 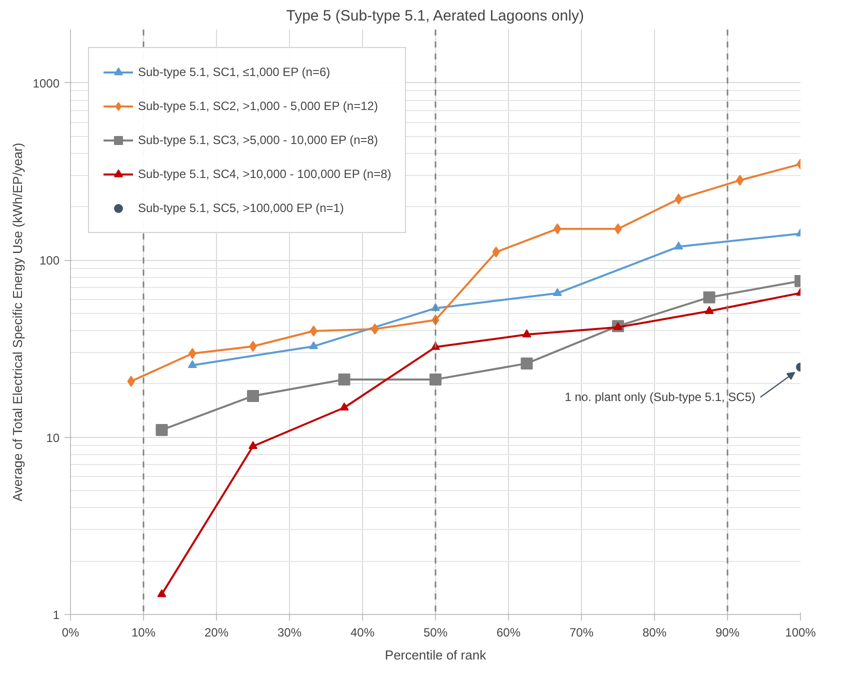 I want to click on legend-label: Sub-type 5.1, SC5, >100,000 EP (n=1), so click(x=241, y=208).